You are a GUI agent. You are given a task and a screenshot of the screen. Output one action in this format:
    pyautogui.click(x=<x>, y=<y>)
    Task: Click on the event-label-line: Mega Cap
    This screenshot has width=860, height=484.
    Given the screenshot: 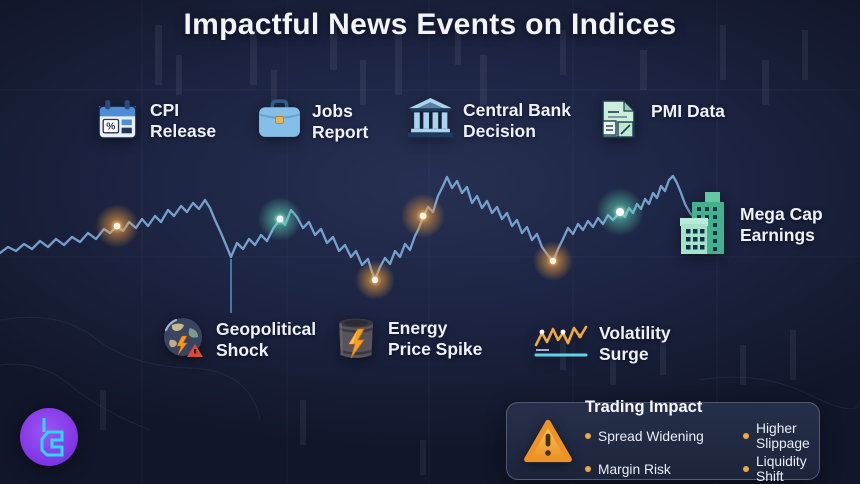 What is the action you would take?
    pyautogui.click(x=781, y=214)
    